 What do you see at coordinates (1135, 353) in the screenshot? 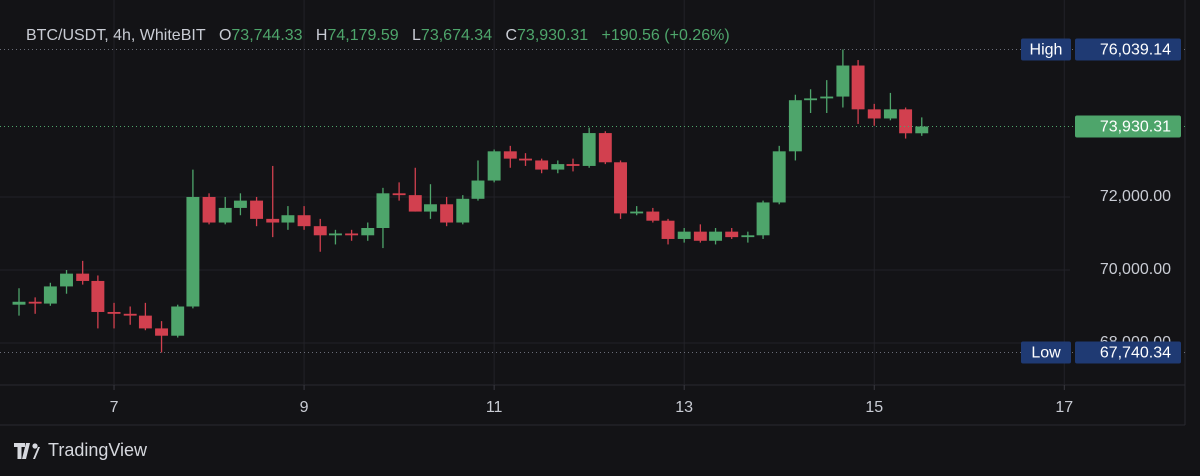
I see `price-value: 67,740.34` at bounding box center [1135, 353].